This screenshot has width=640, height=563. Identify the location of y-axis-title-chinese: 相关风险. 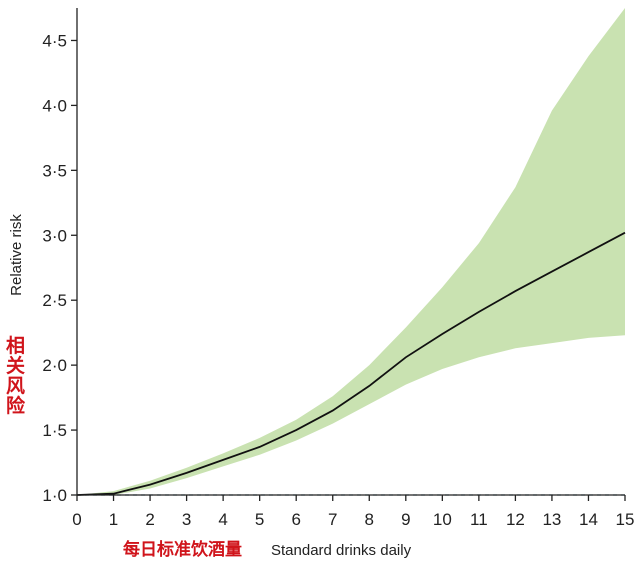
(16, 376).